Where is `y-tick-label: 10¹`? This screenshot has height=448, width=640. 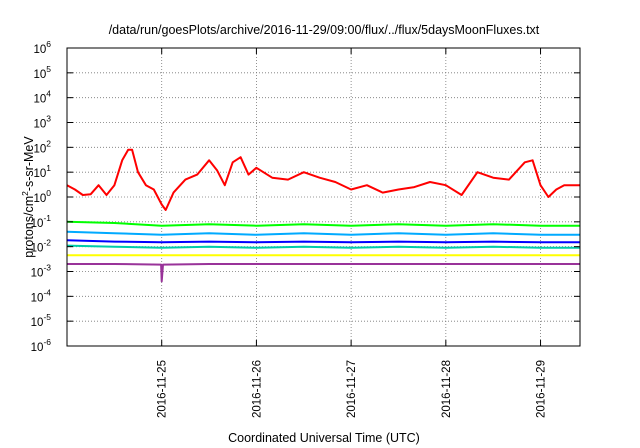 y-tick-label: 10¹ is located at coordinates (42, 171).